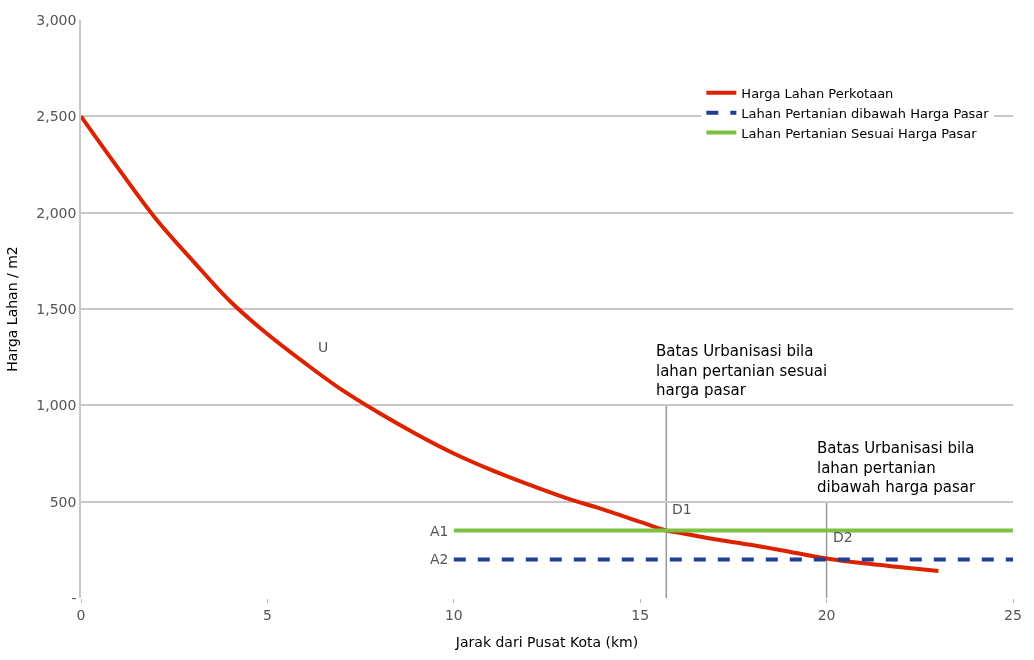 This screenshot has height=660, width=1034. I want to click on legend-label: Harga Lahan Perkotaan, so click(817, 93).